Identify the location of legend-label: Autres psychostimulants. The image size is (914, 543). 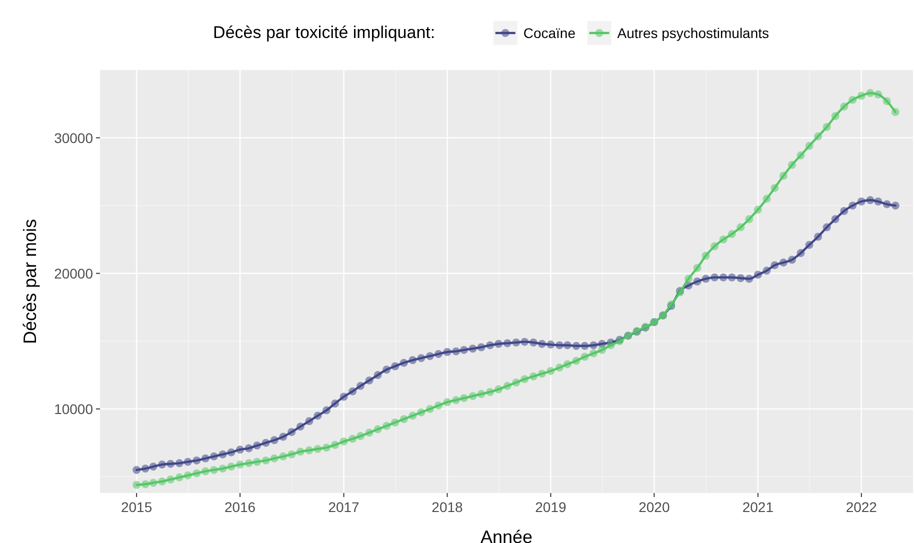
(693, 33).